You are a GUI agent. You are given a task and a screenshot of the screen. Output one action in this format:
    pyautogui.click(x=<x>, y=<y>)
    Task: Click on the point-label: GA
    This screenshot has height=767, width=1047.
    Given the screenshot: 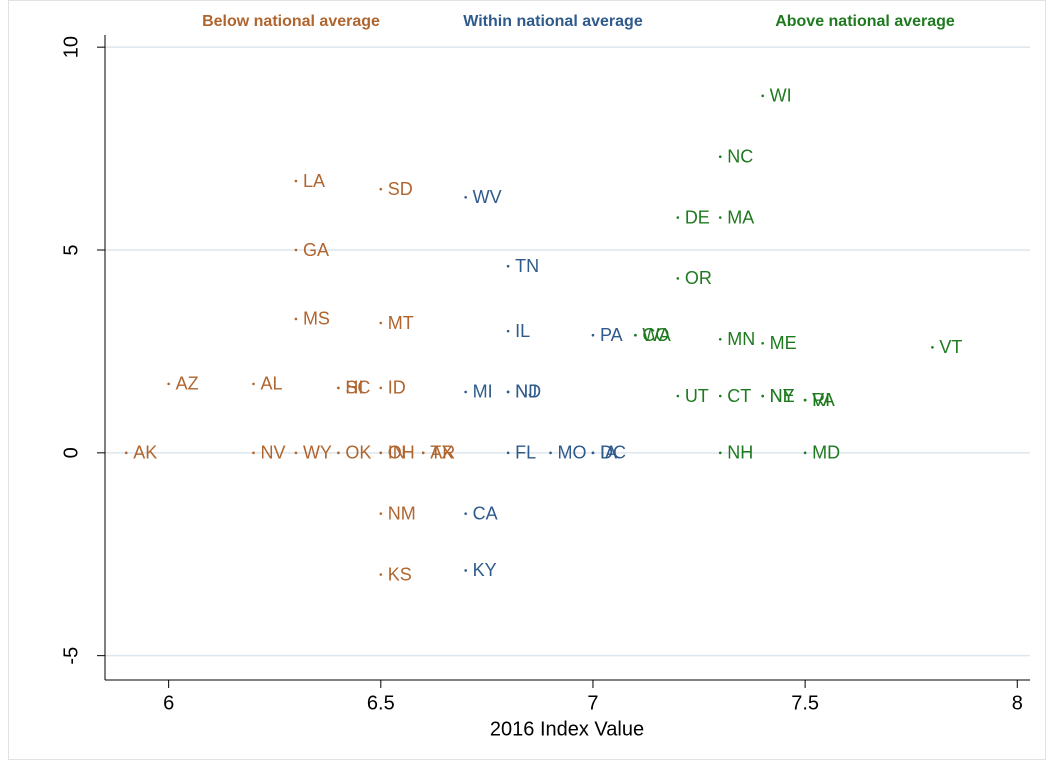 What is the action you would take?
    pyautogui.click(x=316, y=250)
    